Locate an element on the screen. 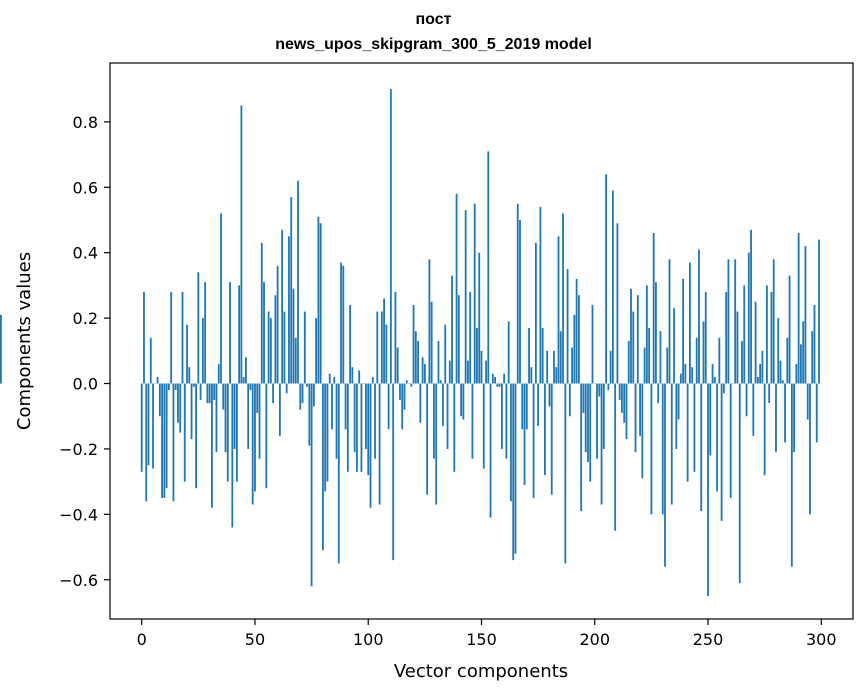 Image resolution: width=867 pixels, height=696 pixels. x-tick-label: 250 is located at coordinates (708, 639).